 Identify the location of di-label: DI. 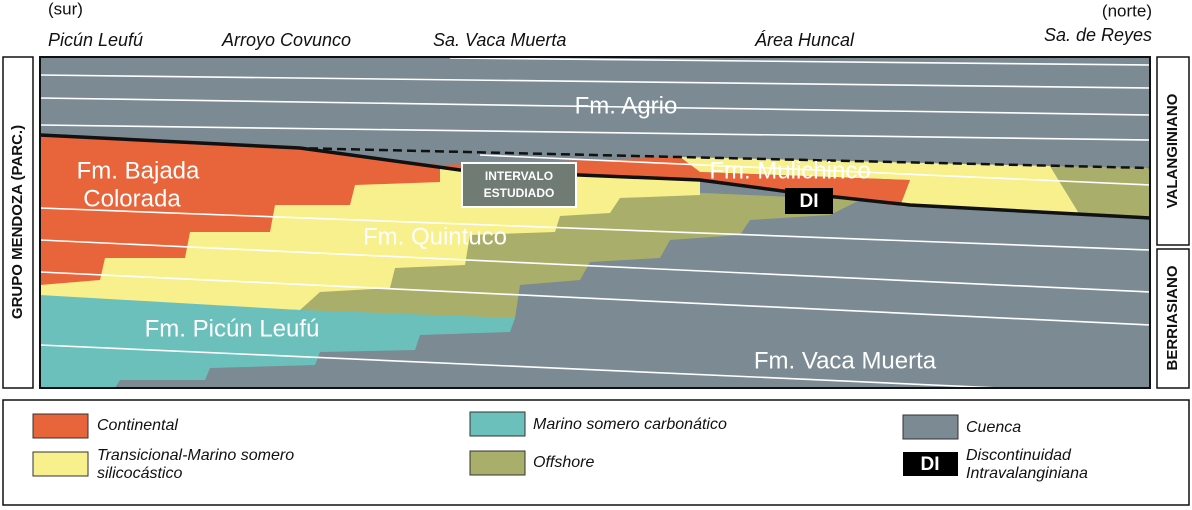
(809, 201).